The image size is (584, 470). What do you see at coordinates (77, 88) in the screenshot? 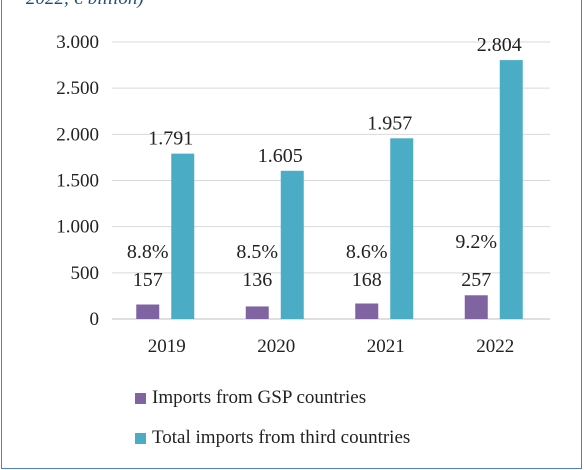
I see `y-tick-label: 2.500` at bounding box center [77, 88].